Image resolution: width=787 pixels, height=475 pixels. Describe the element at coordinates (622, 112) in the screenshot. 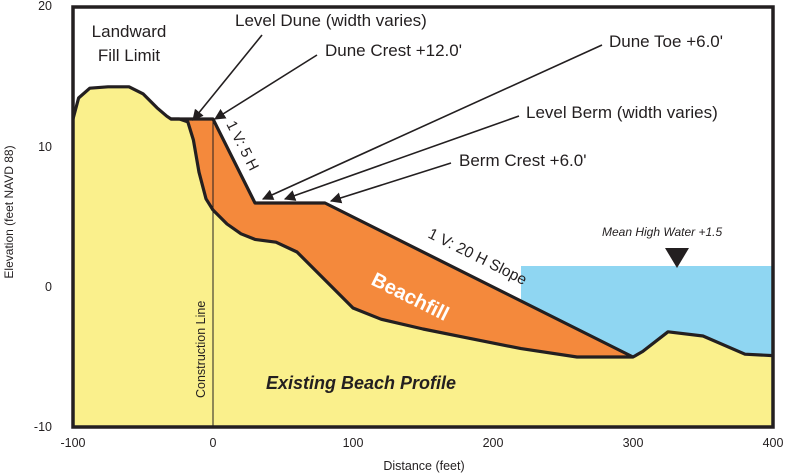

I see `level-berm-label: Level Berm (width varies)` at that location.